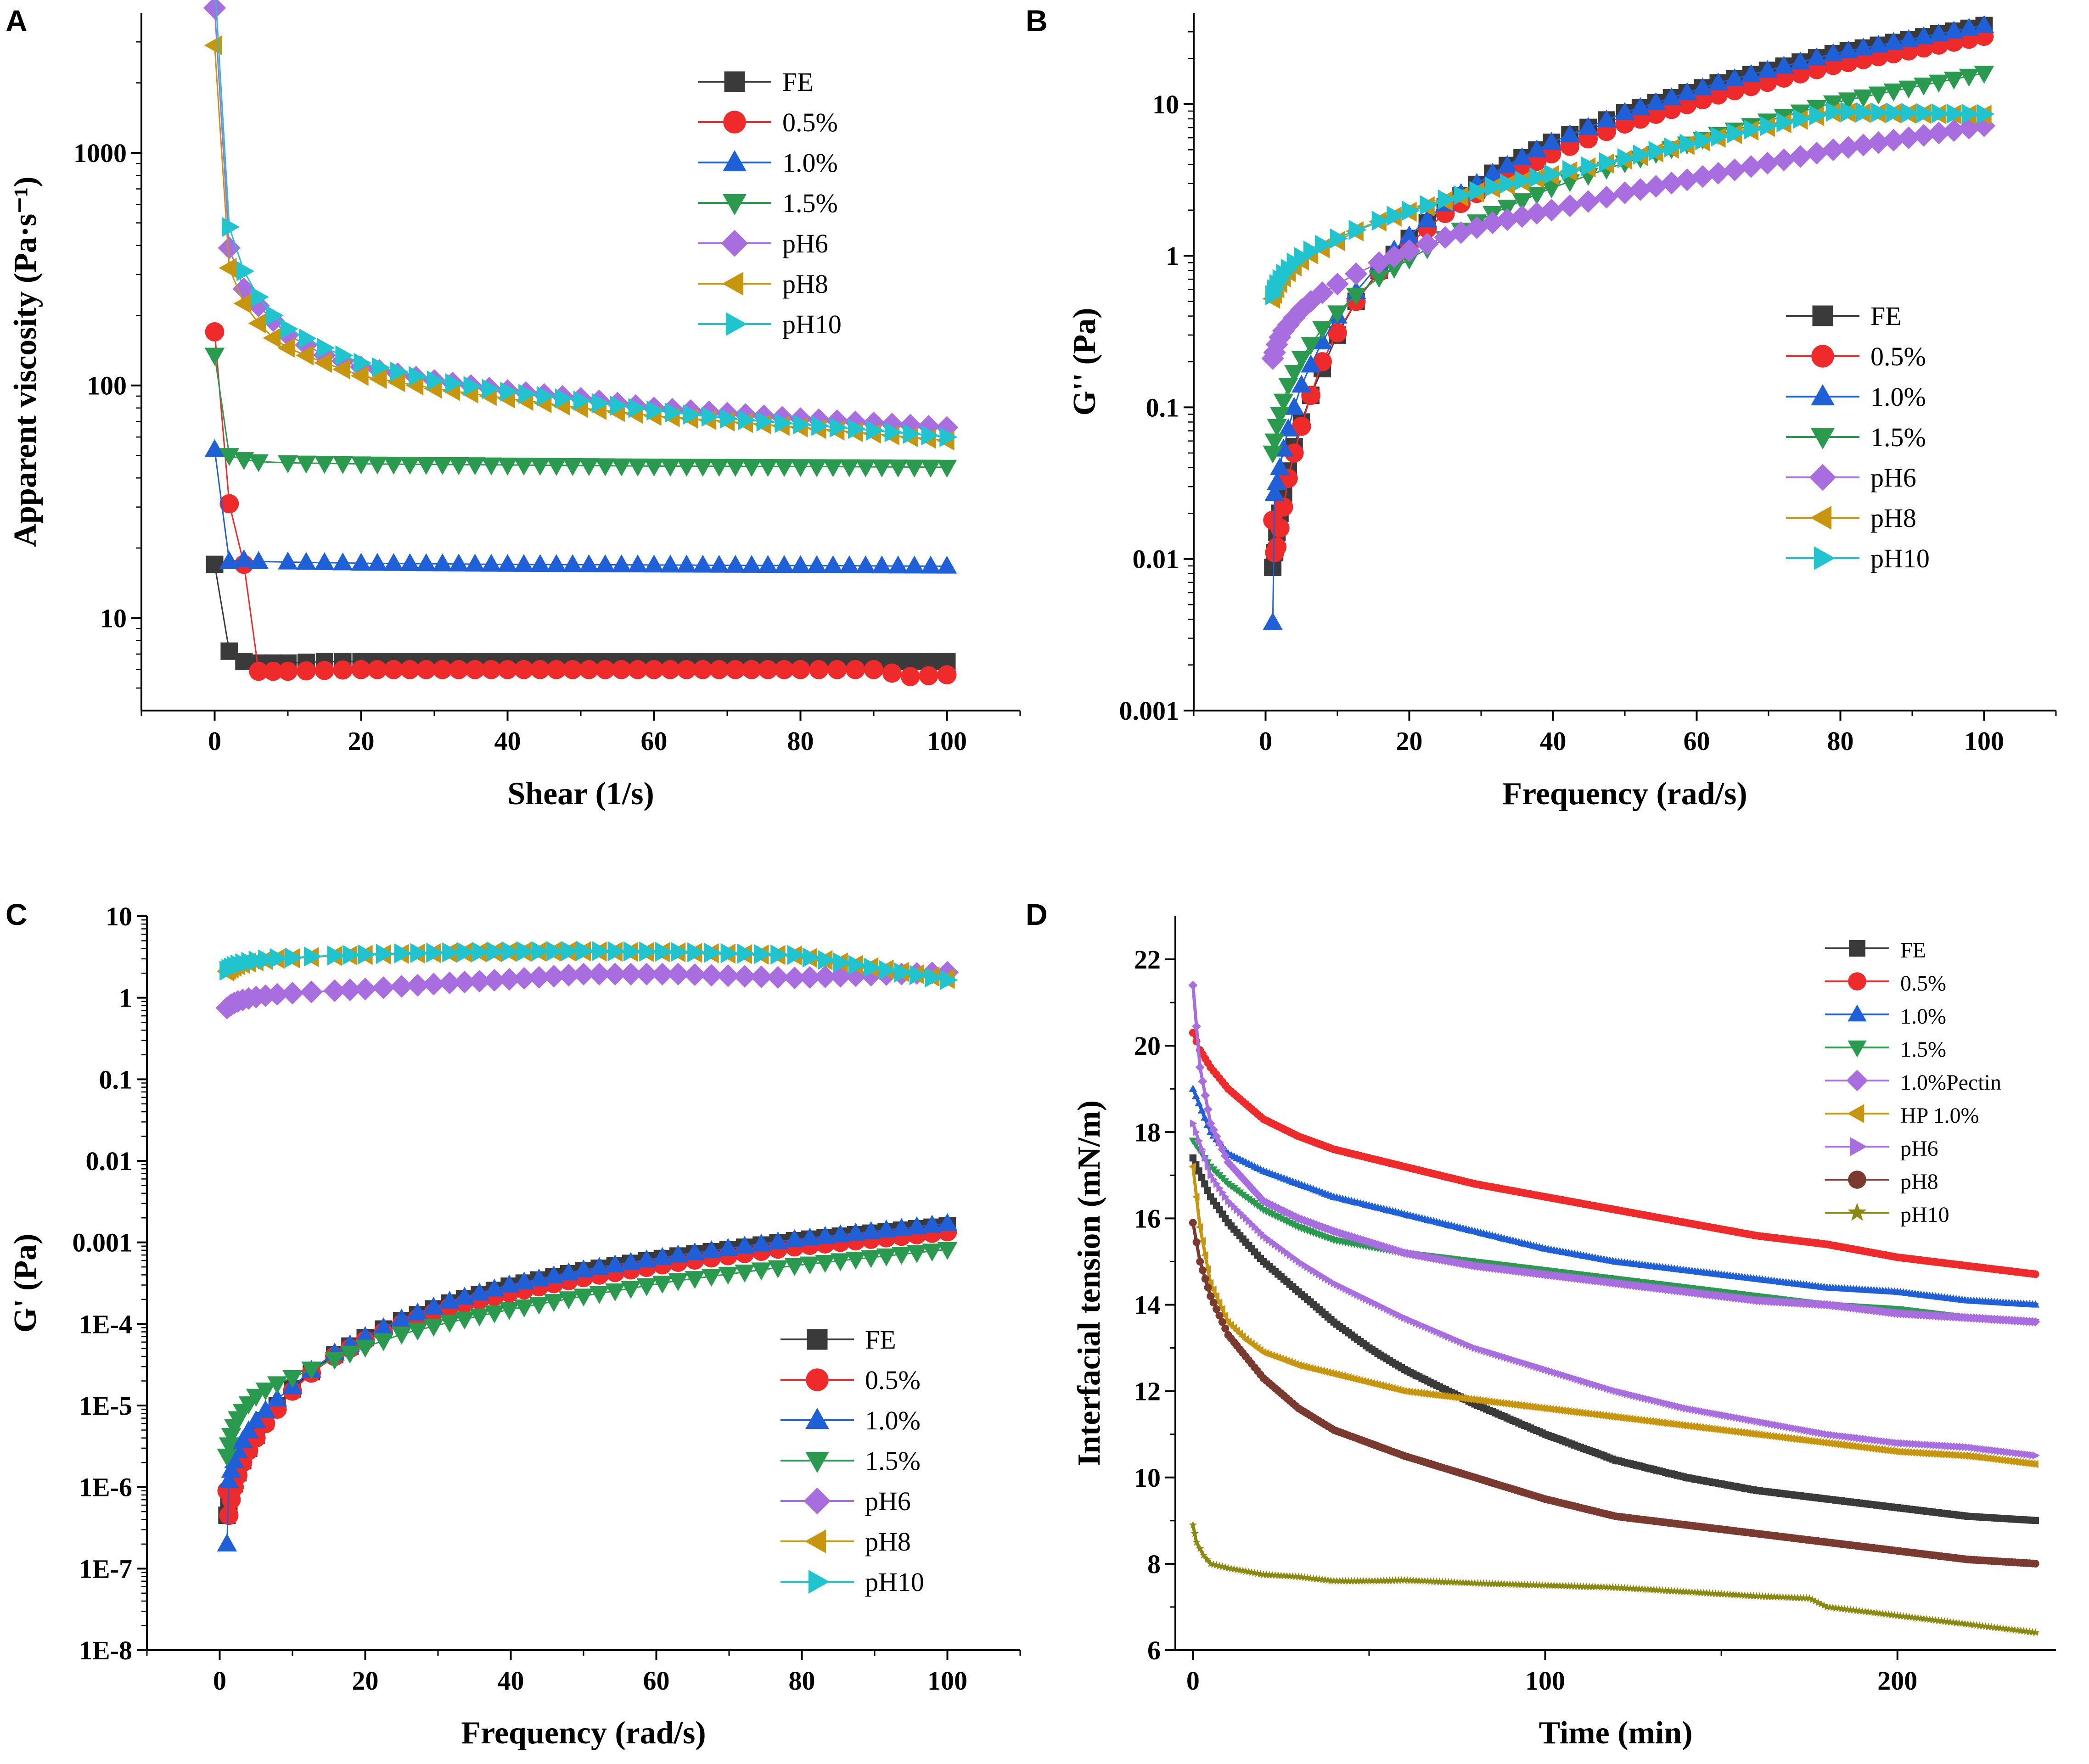 This screenshot has width=2089, height=1764. I want to click on legend-item: pH10, so click(1858, 558).